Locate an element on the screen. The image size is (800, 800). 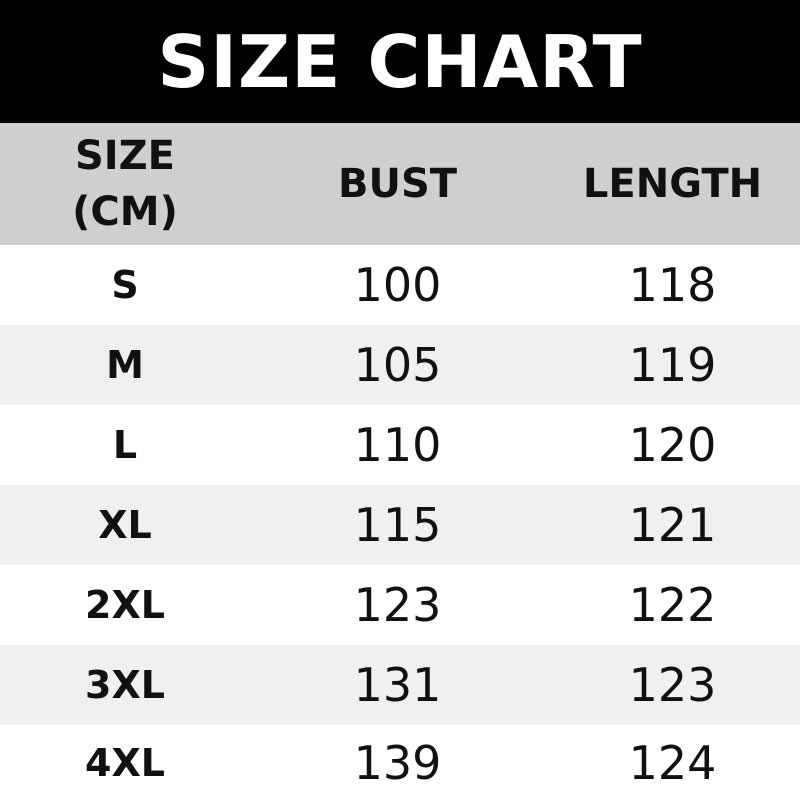
table-row: XL 115 121 is located at coordinates (400, 525).